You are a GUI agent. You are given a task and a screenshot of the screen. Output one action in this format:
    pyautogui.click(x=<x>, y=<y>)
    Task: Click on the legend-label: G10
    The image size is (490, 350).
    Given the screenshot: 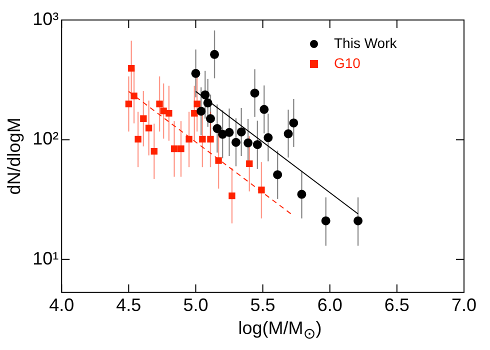 What is the action you would take?
    pyautogui.click(x=347, y=62)
    